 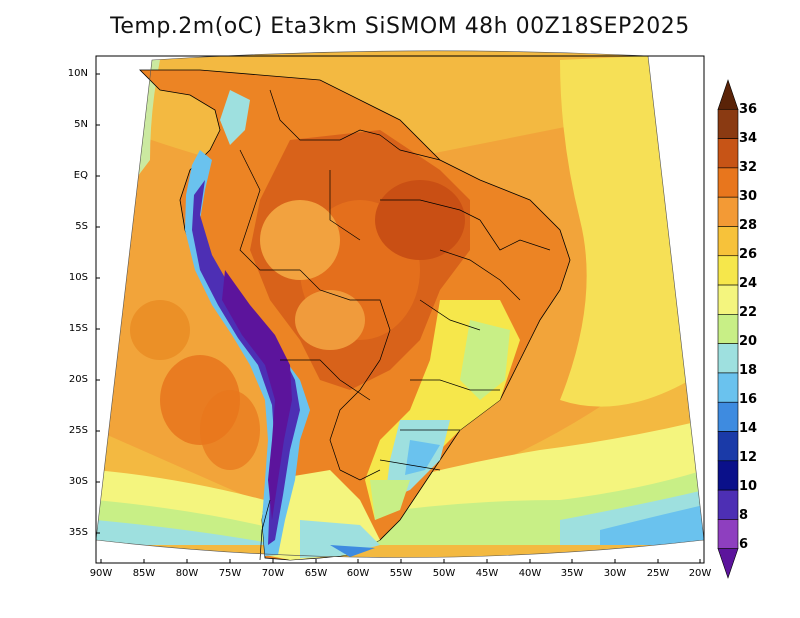 What do you see at coordinates (81, 226) in the screenshot?
I see `lat-label: 5S` at bounding box center [81, 226].